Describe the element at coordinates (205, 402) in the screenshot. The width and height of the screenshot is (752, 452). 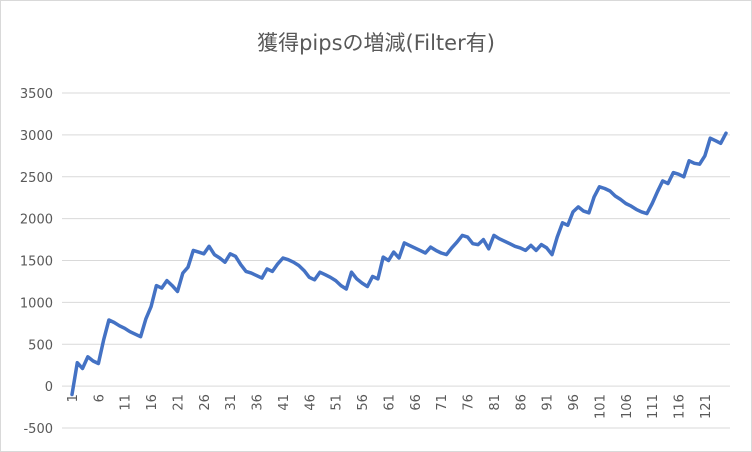
I see `x-tick-label: 26` at that location.